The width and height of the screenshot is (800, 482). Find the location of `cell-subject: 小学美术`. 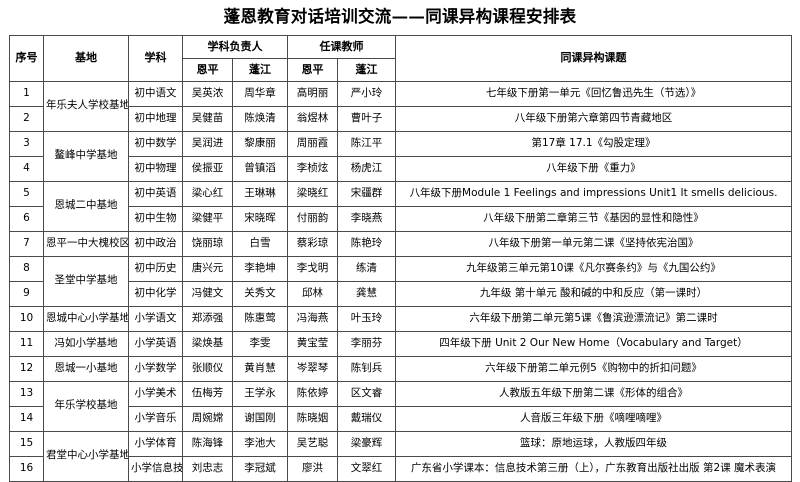

cell-subject: 小学美术 is located at coordinates (155, 393).